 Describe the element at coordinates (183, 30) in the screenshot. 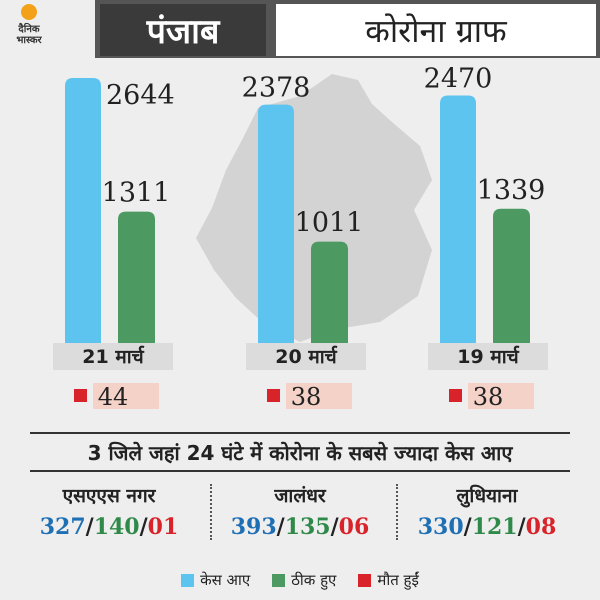

I see `page-title: पंजाब` at that location.